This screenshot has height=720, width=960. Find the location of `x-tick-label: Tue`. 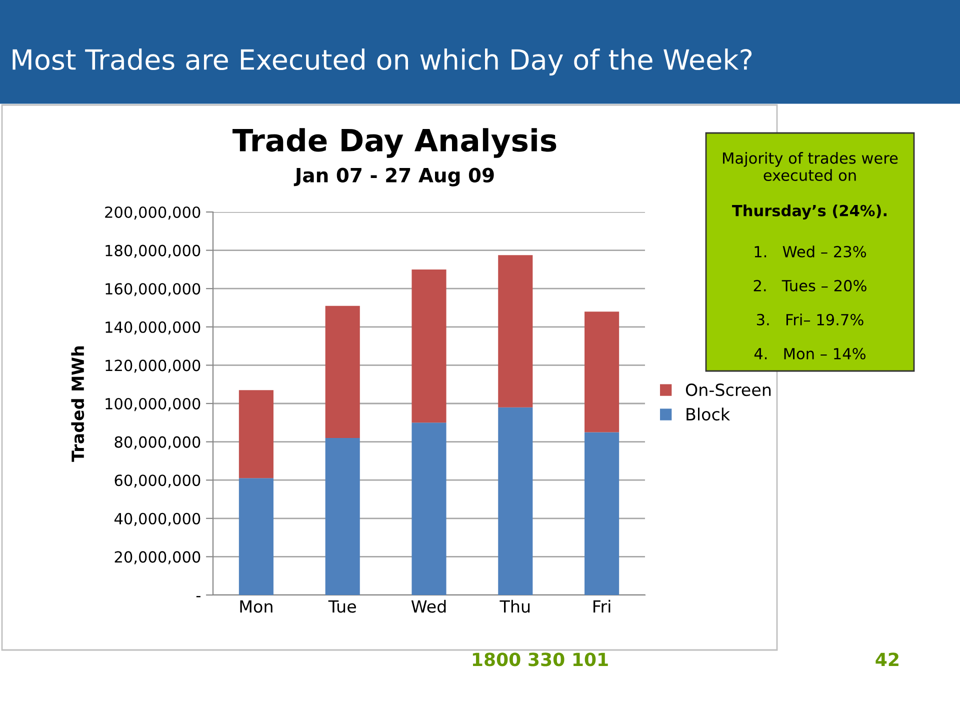

x-tick-label: Tue is located at coordinates (342, 606).